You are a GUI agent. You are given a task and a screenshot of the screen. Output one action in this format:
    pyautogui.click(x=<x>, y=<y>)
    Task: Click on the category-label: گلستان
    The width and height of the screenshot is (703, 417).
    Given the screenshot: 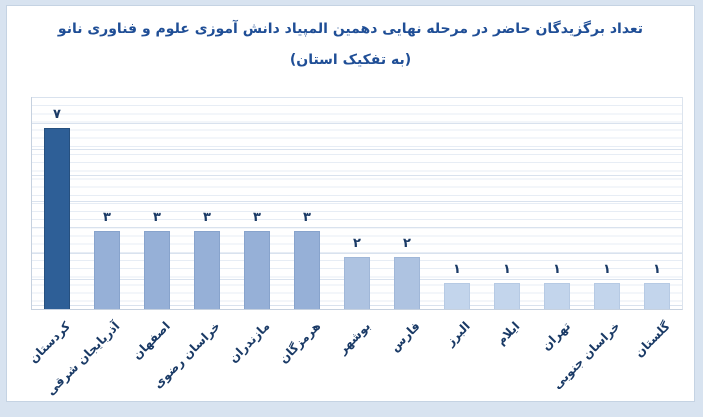 What is the action you would take?
    pyautogui.click(x=652, y=339)
    